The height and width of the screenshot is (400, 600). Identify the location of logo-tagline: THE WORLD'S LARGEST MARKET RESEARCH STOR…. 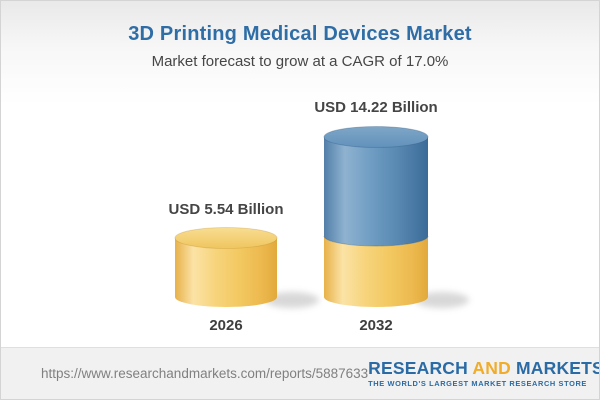
(477, 383).